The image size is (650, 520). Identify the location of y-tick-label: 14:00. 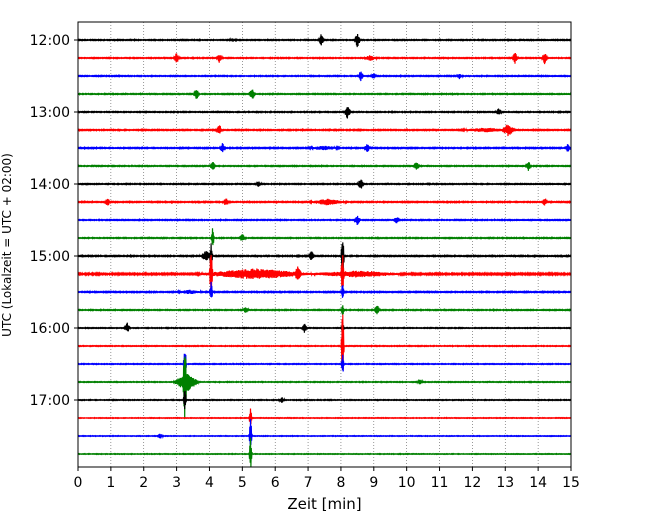
(50, 185).